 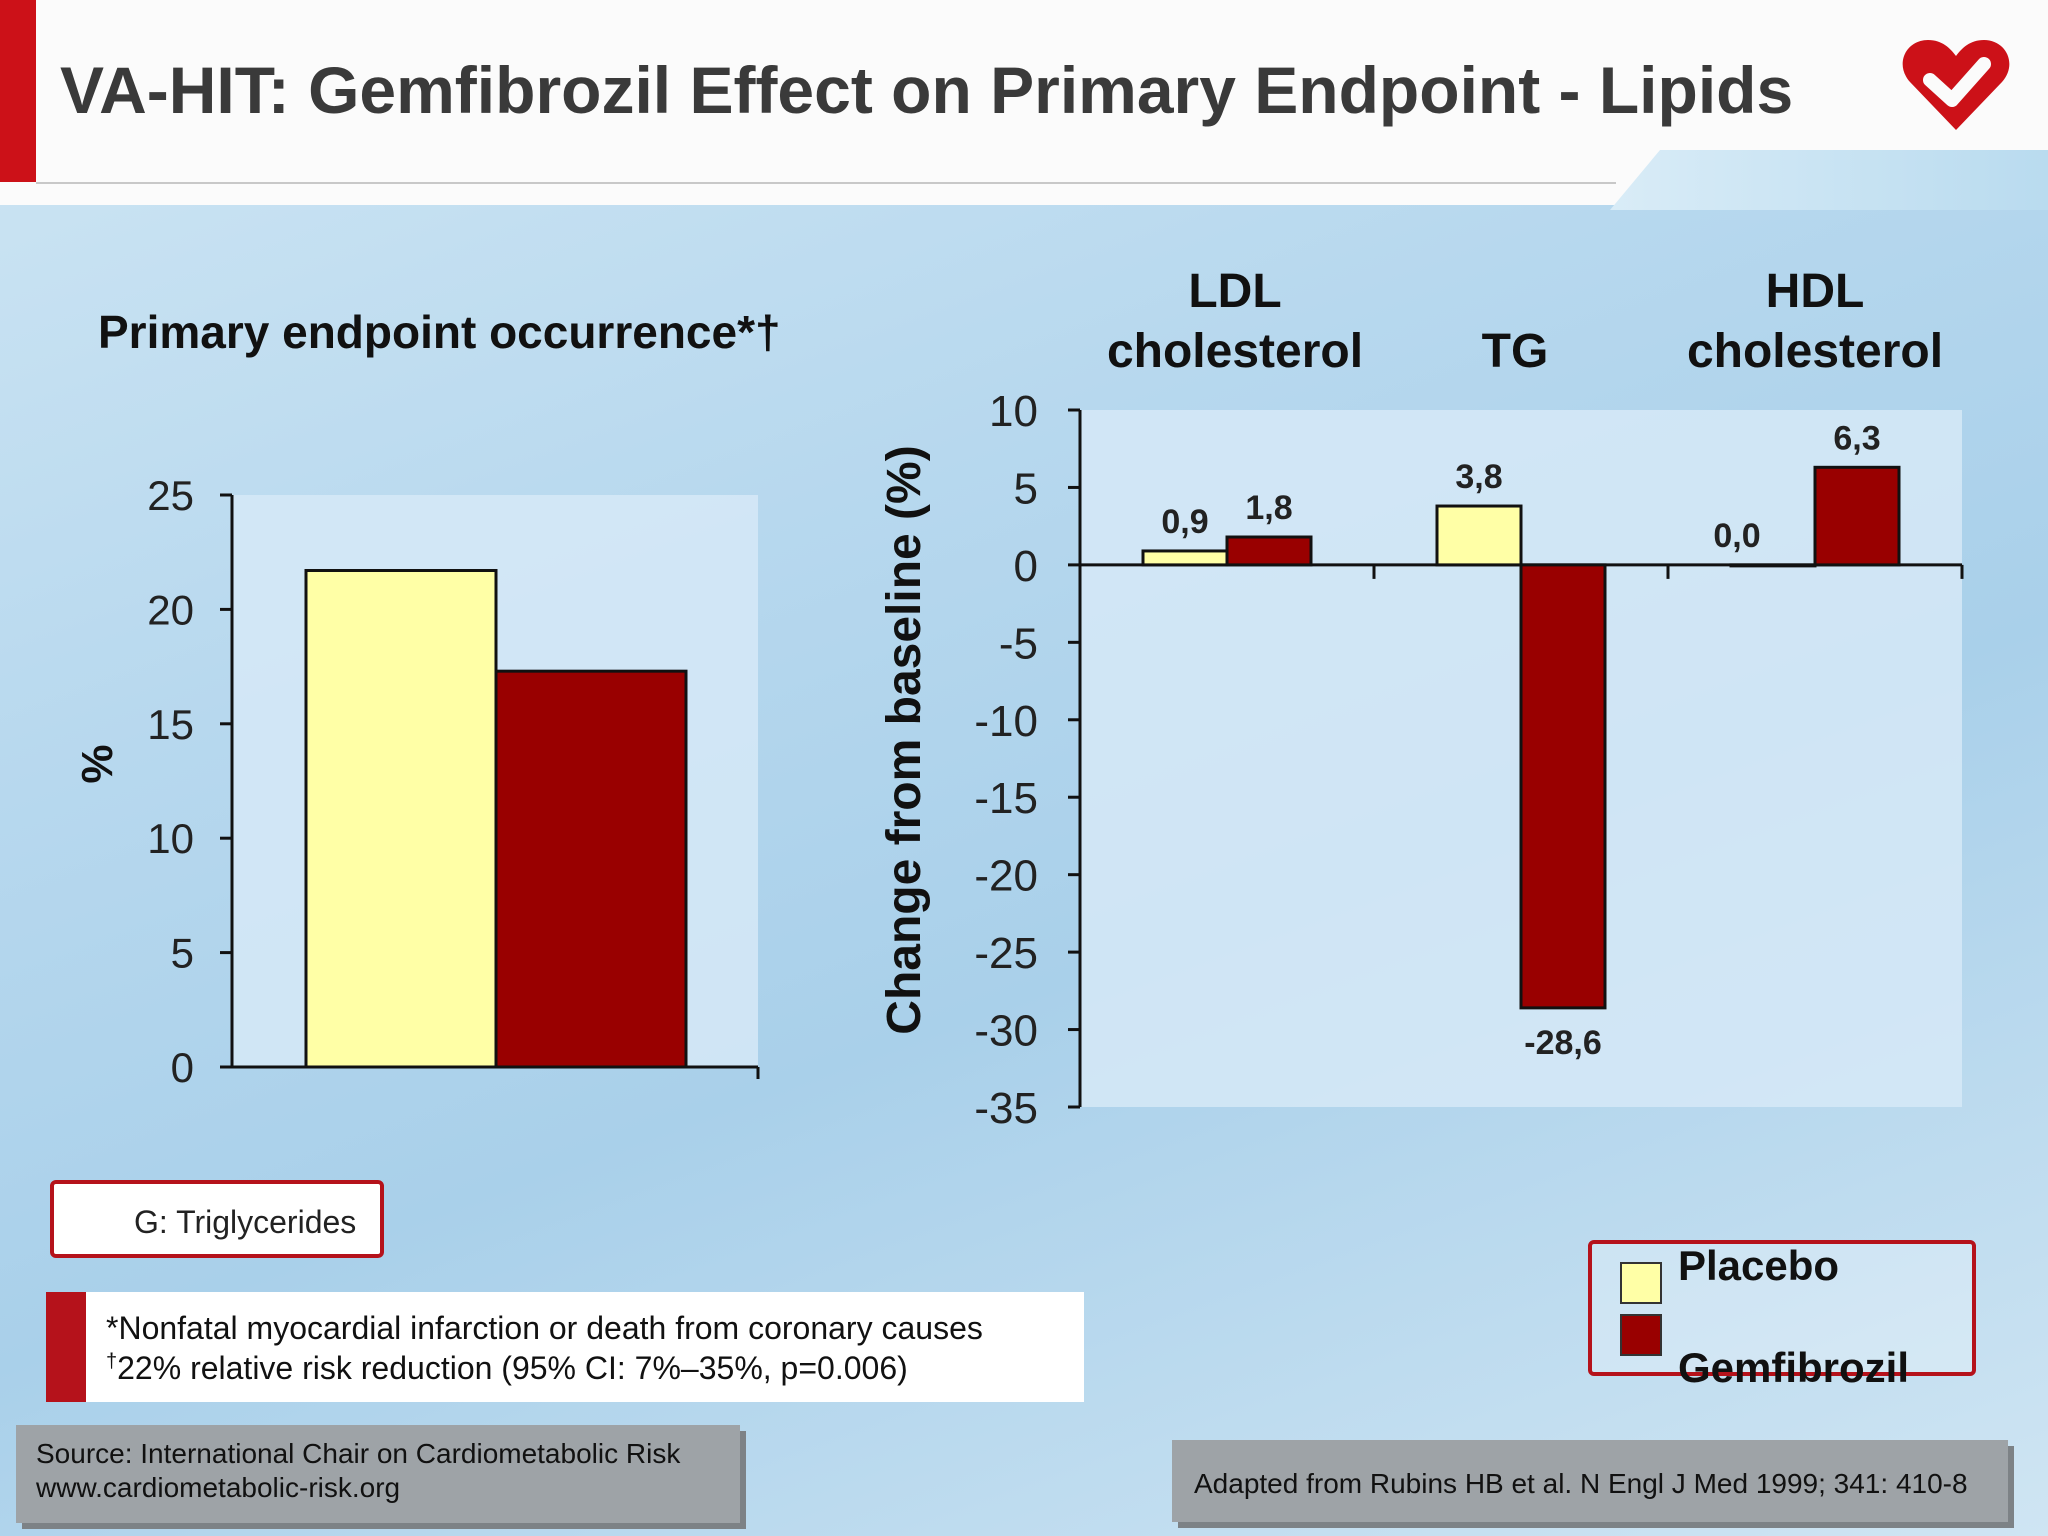 I want to click on category-label-tg: TG, so click(x=1515, y=351).